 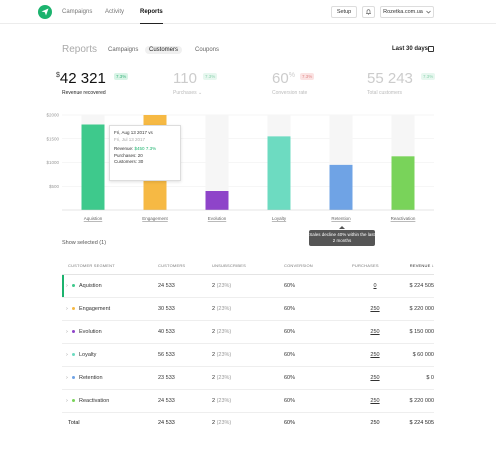 I want to click on paper-plane-logo-icon, so click(x=45, y=12).